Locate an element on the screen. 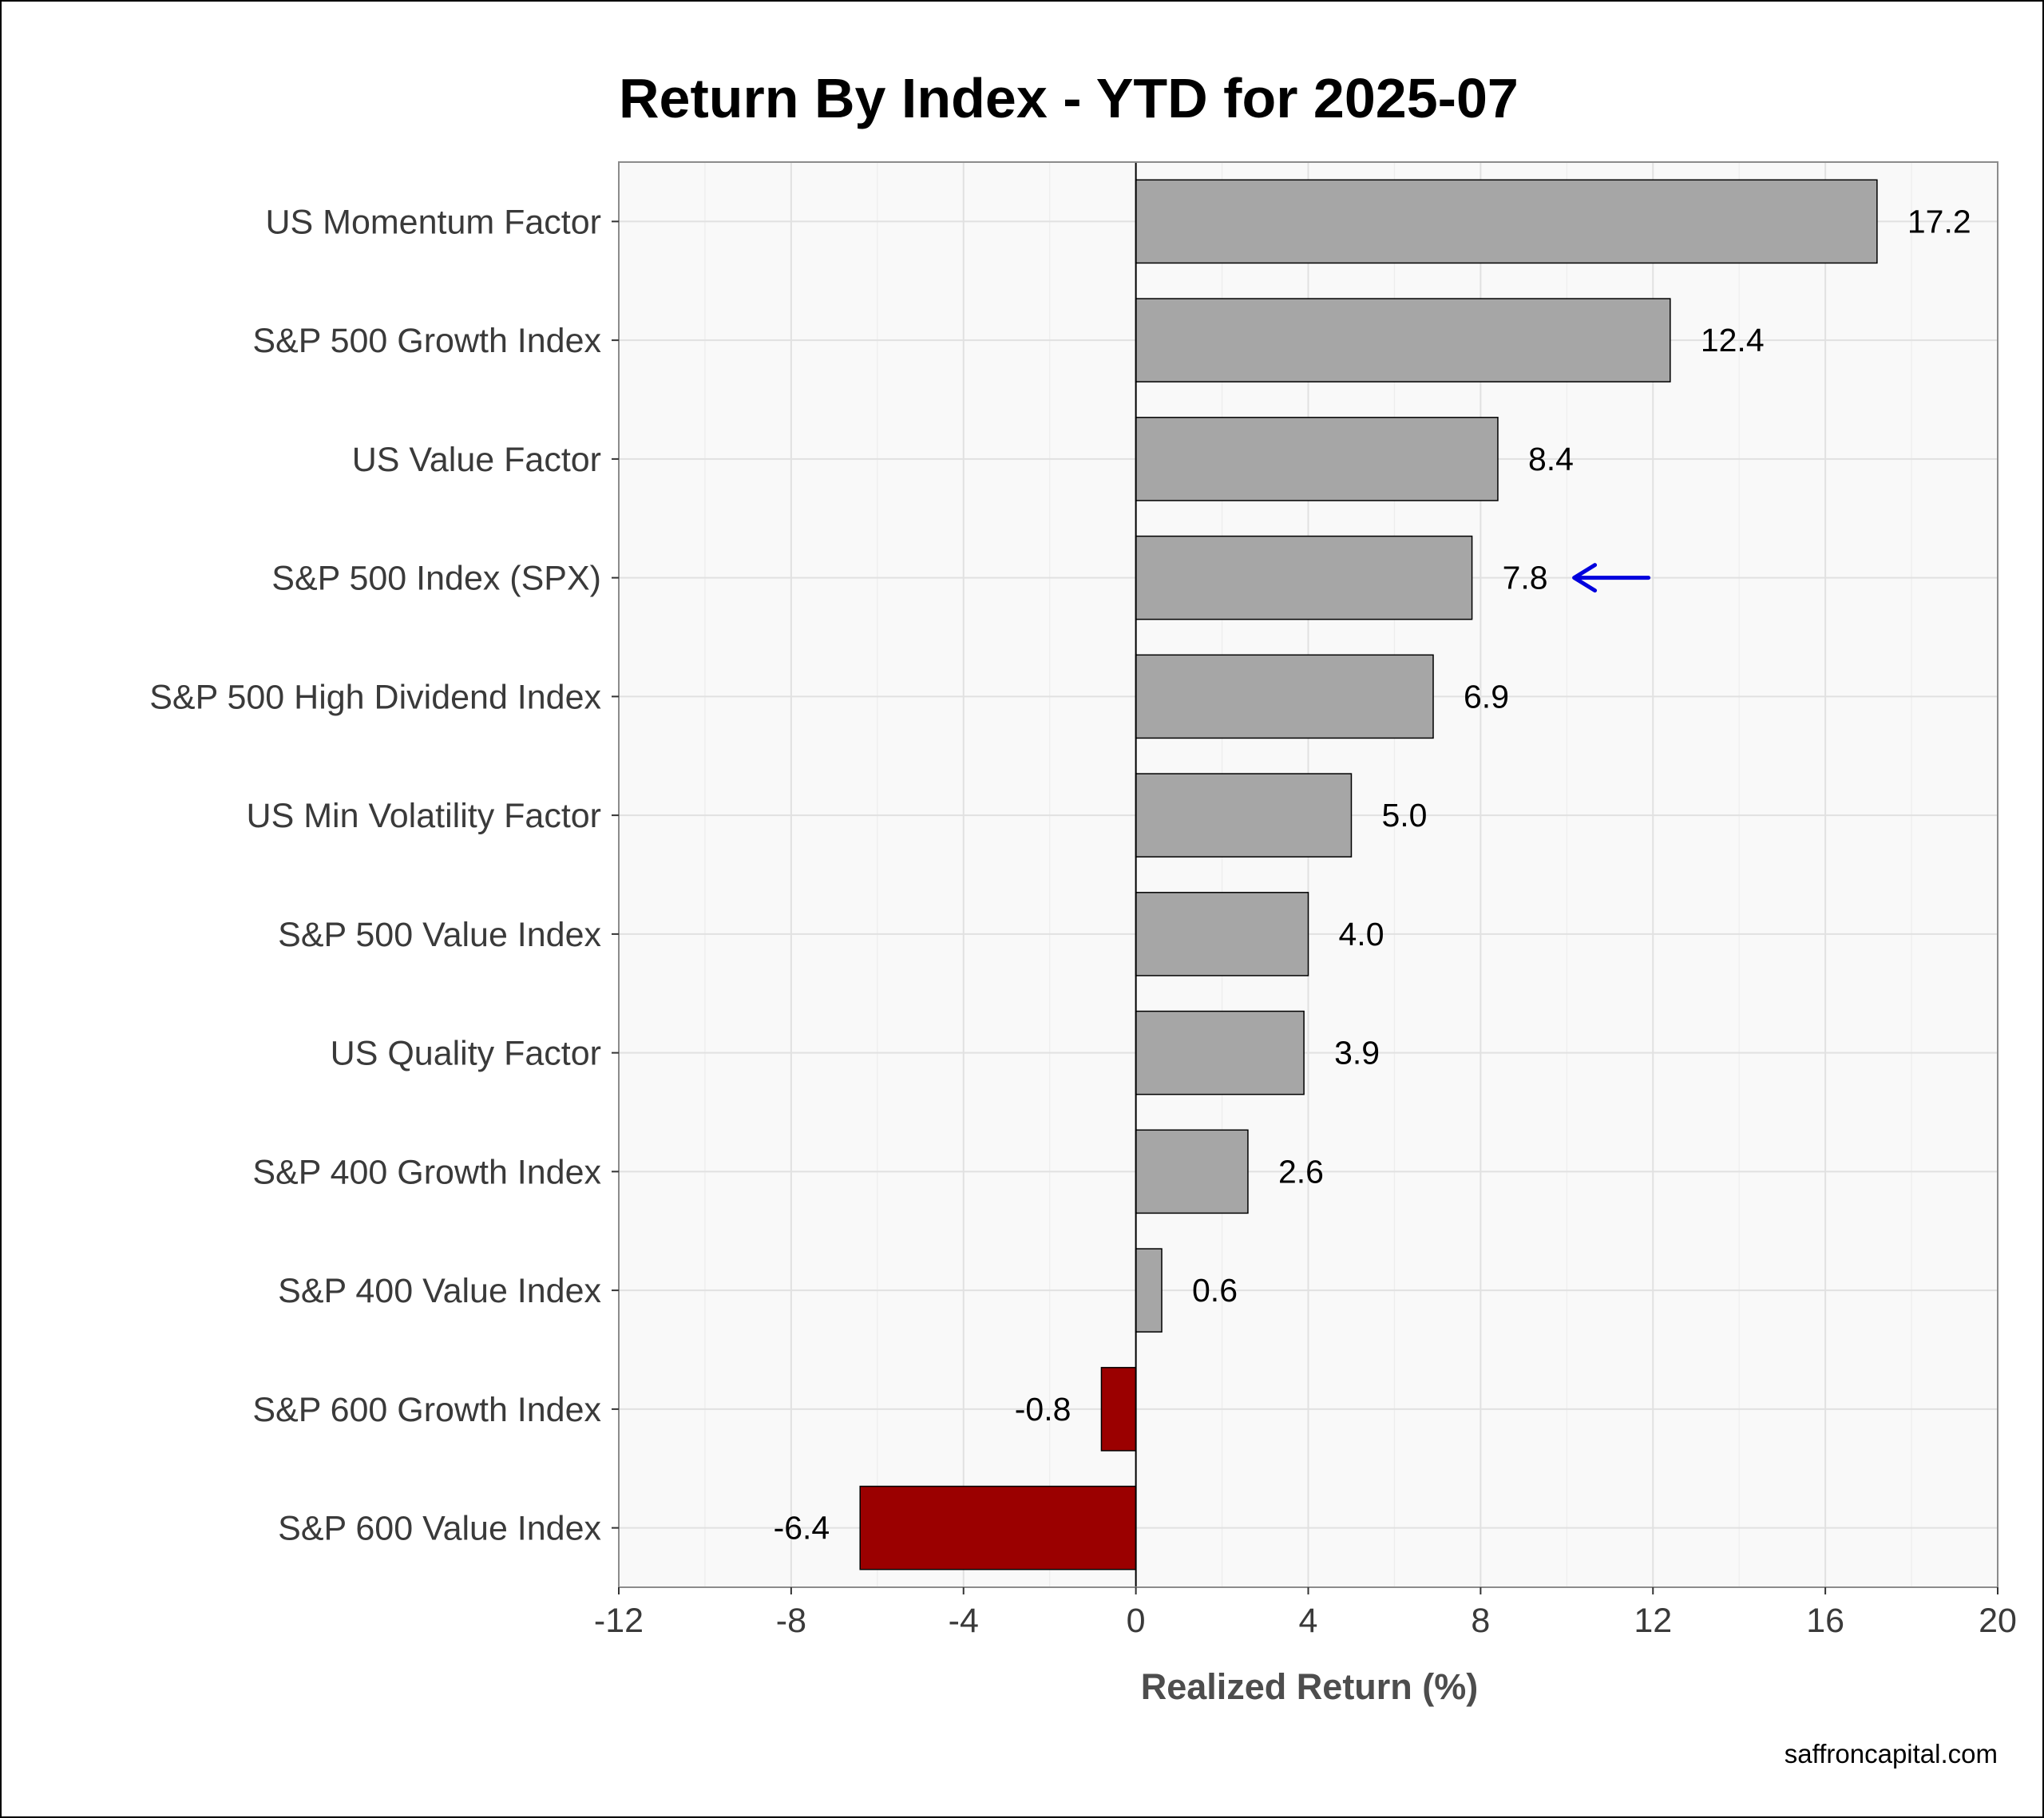 This screenshot has height=1818, width=2044. category-label: US Min Volatility Factor is located at coordinates (424, 816).